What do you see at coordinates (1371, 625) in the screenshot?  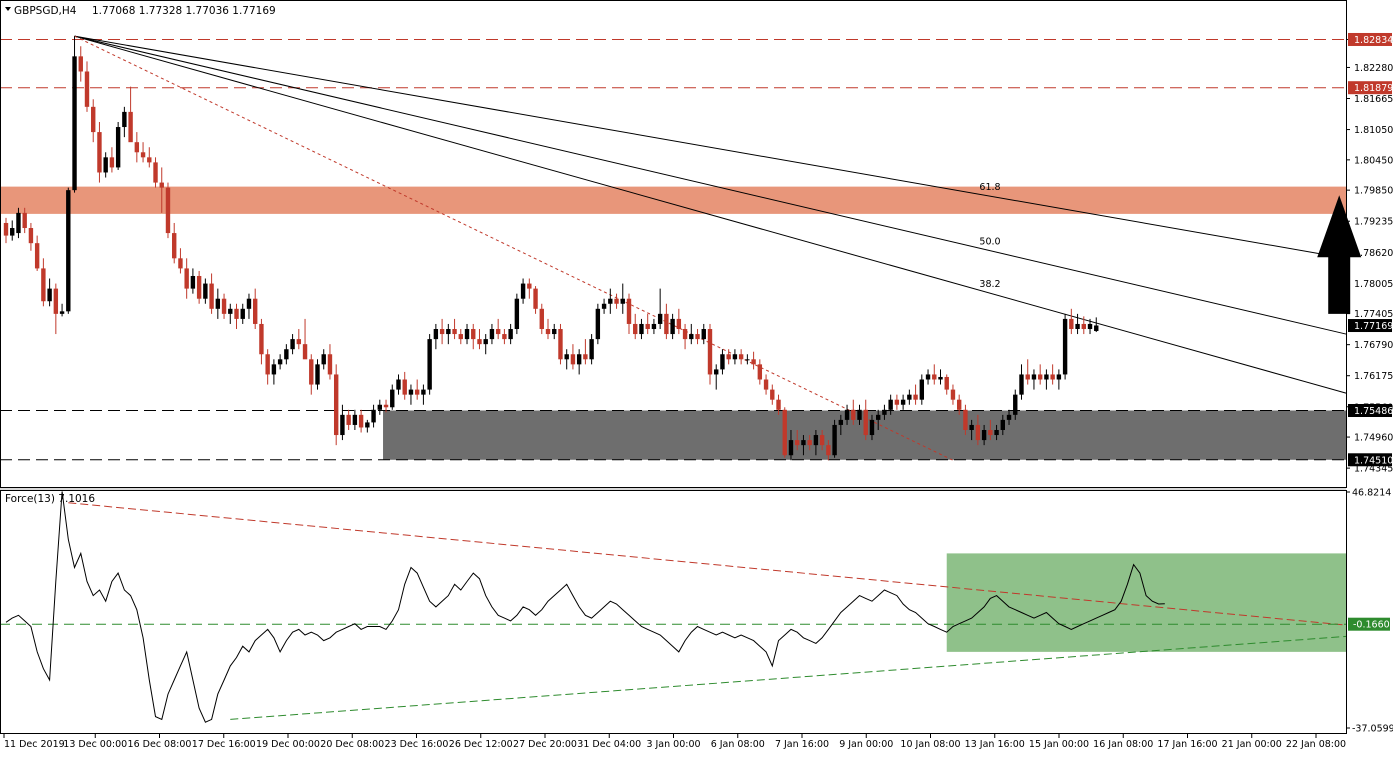 I see `force-zero-label: -0.1660` at bounding box center [1371, 625].